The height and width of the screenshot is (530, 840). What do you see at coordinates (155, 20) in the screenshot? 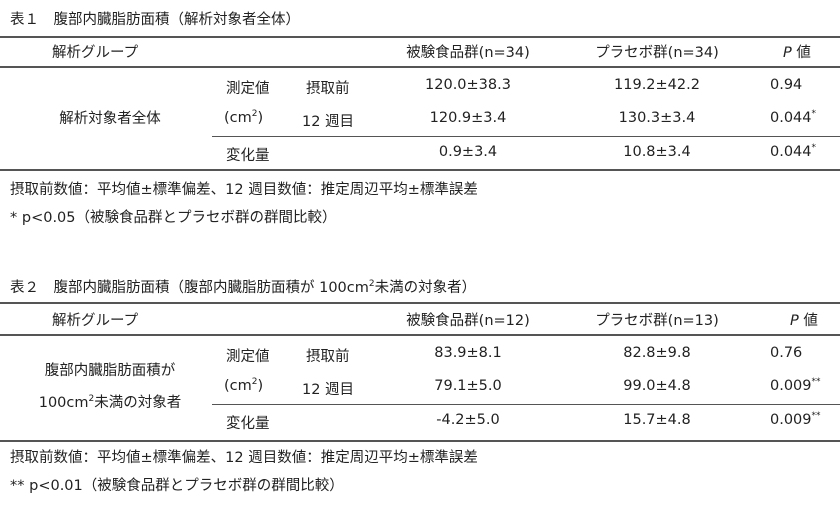
I see `table-title: 表１ 腹部内臓脂肪面積（解析対象者全体）` at bounding box center [155, 20].